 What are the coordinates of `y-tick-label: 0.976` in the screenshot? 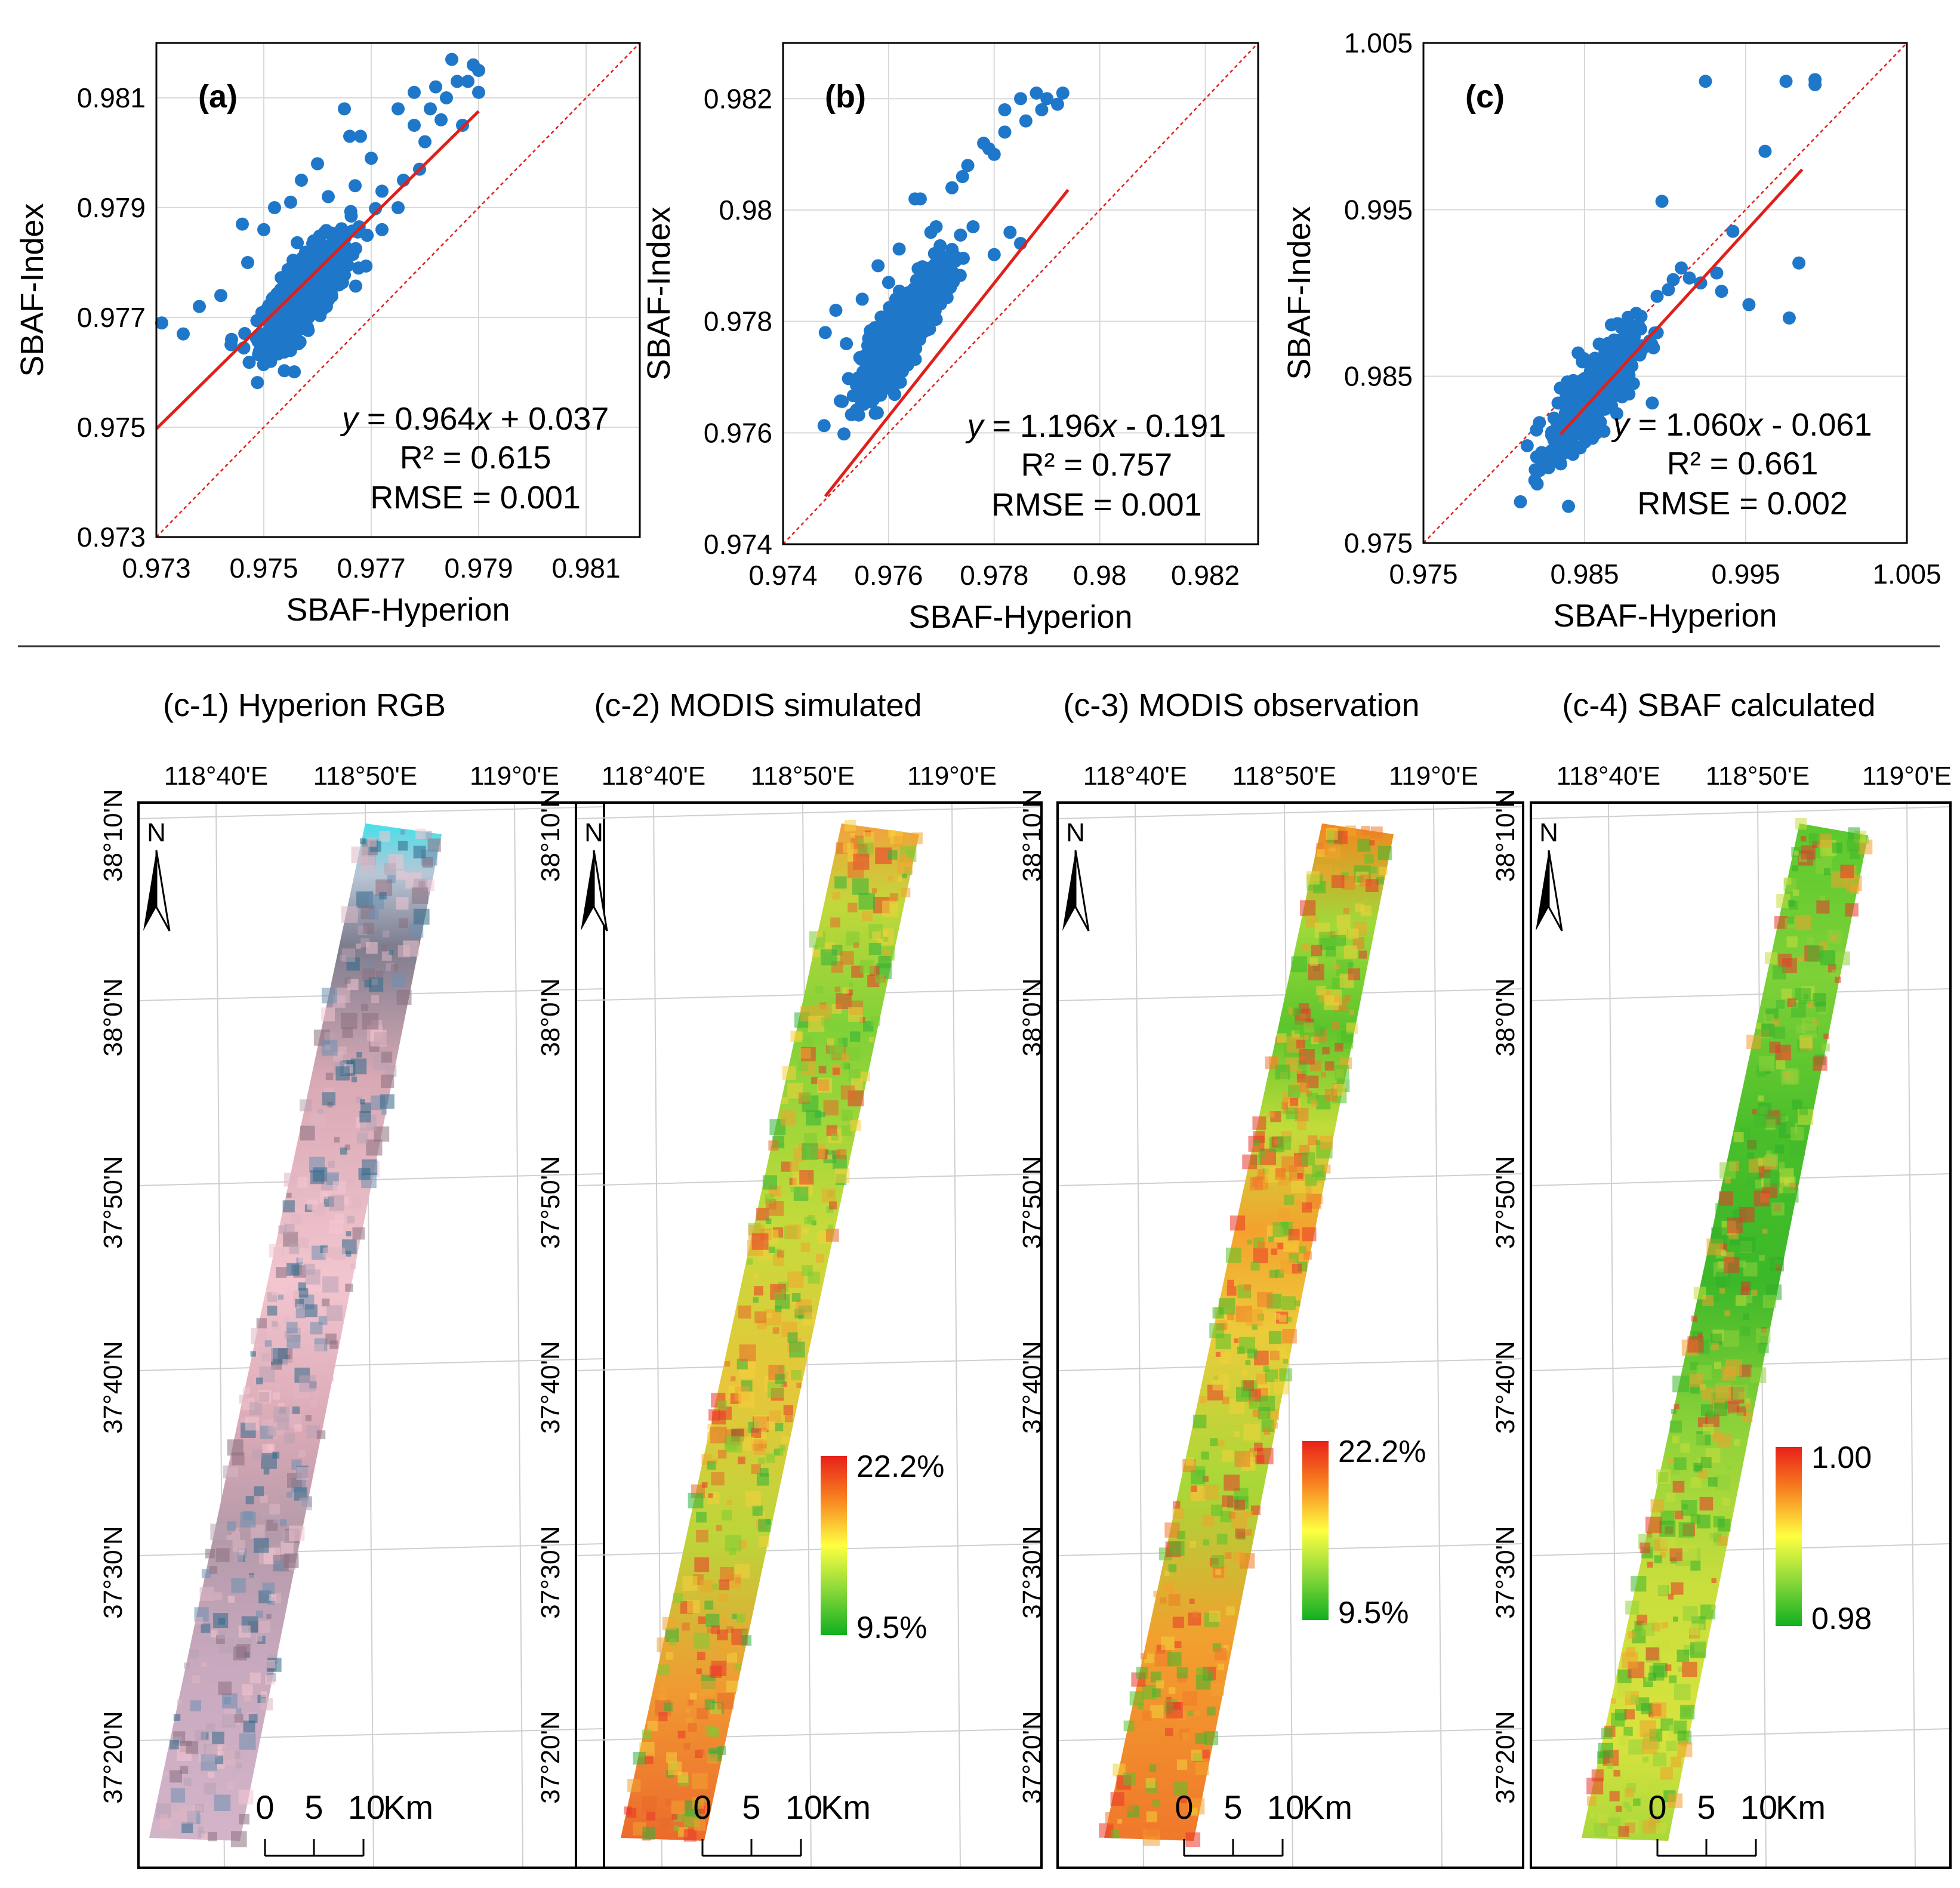 It's located at (738, 432).